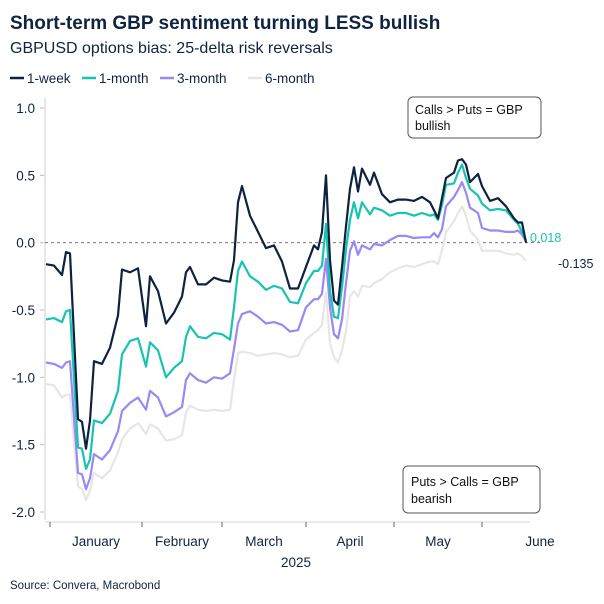  I want to click on end-label-6-month: -0.135, so click(575, 264).